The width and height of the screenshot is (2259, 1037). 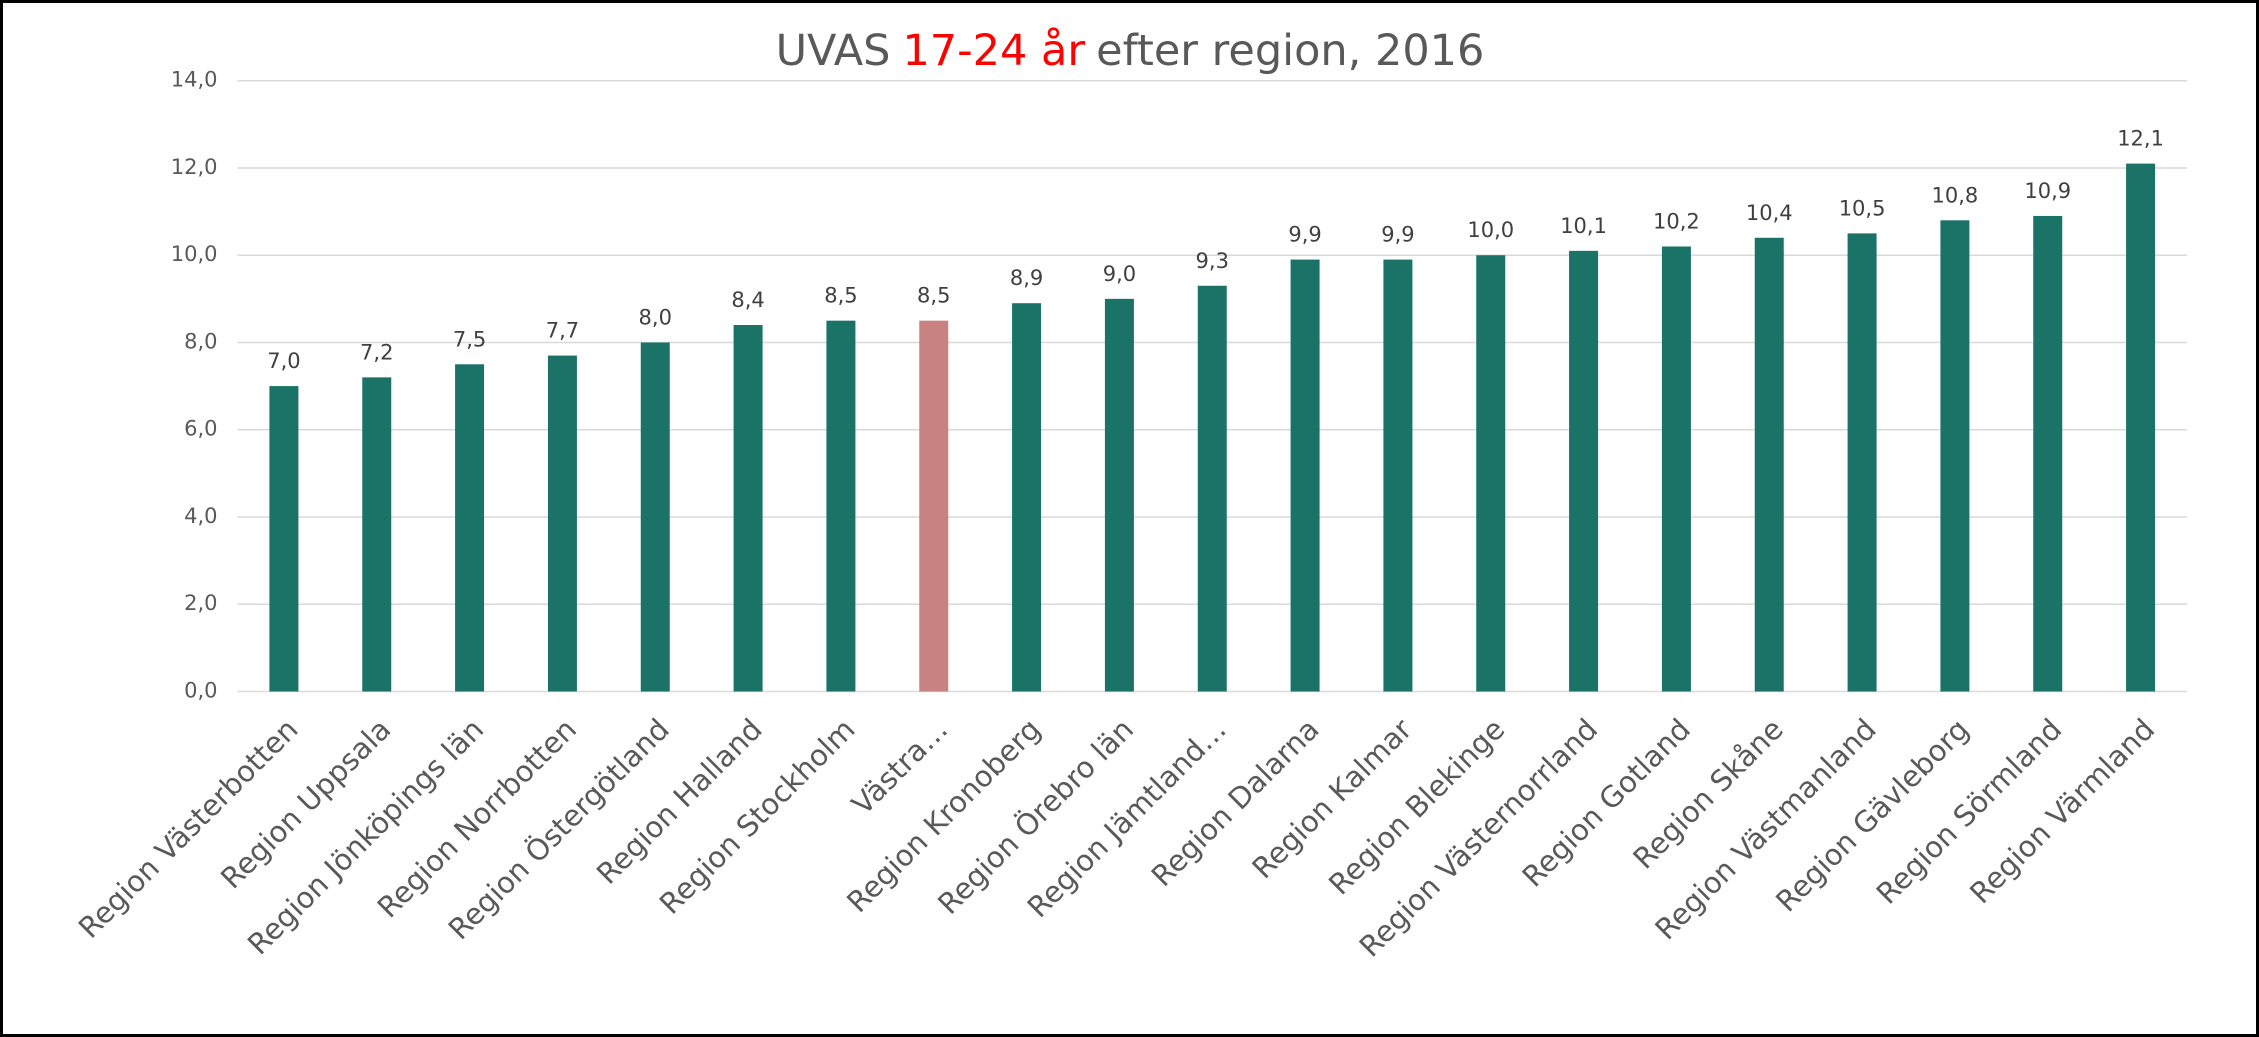 What do you see at coordinates (200, 516) in the screenshot?
I see `y-tick-label: 4,0` at bounding box center [200, 516].